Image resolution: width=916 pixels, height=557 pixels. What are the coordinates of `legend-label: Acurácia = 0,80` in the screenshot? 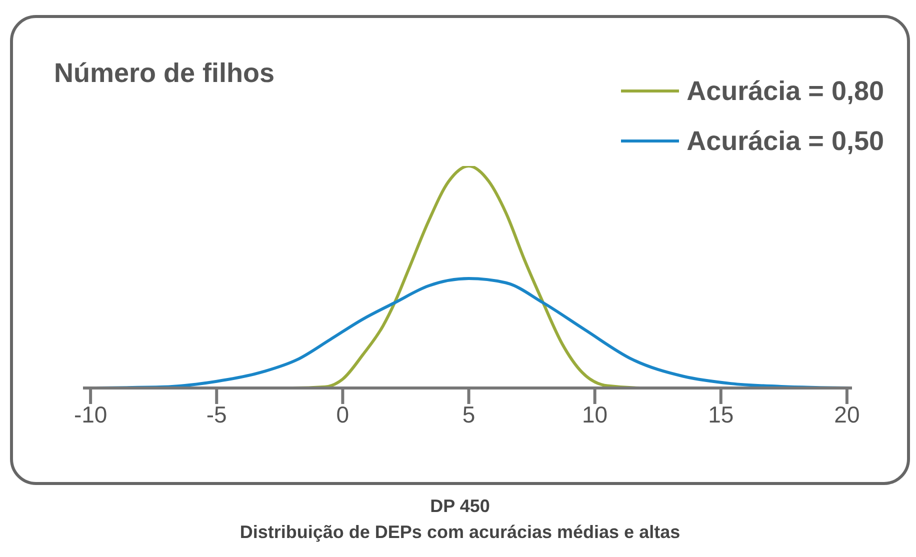 It's located at (785, 91).